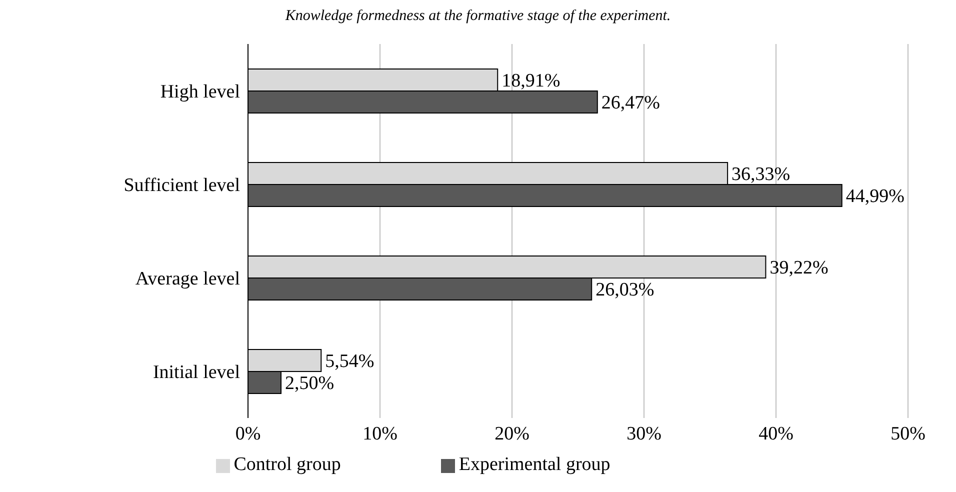  I want to click on legend-label: Control group, so click(287, 464).